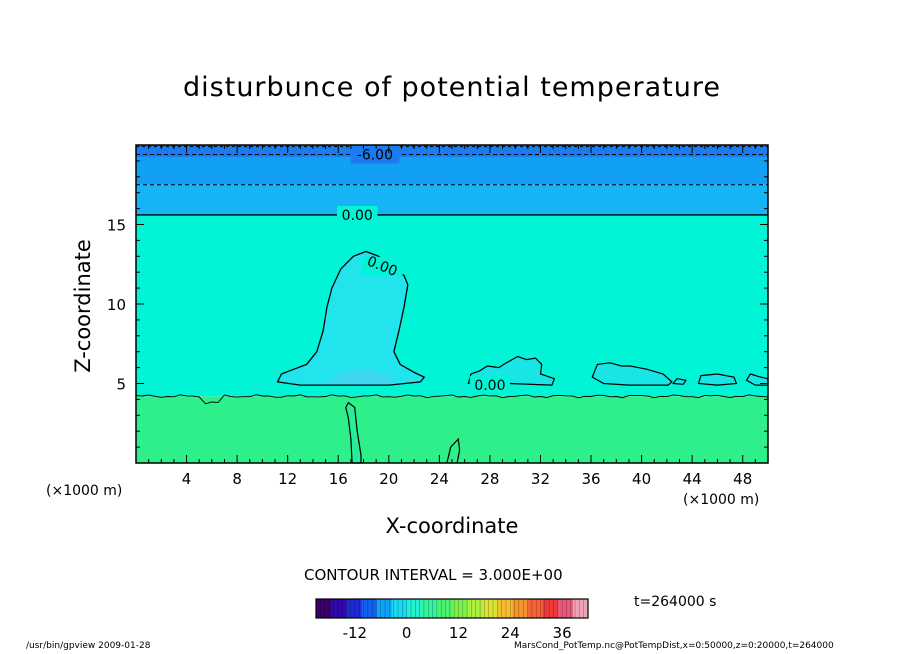 This screenshot has height=654, width=904. I want to click on x-tick-label: 12, so click(287, 479).